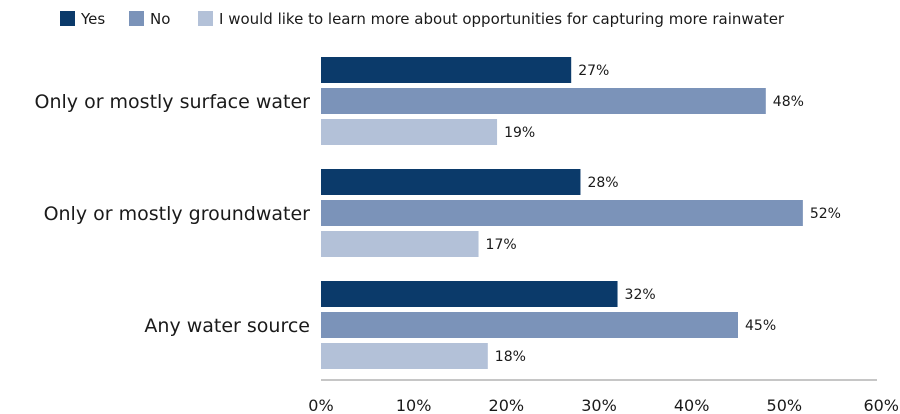 The height and width of the screenshot is (414, 900). What do you see at coordinates (599, 405) in the screenshot?
I see `x-tick-label-4: 30%` at bounding box center [599, 405].